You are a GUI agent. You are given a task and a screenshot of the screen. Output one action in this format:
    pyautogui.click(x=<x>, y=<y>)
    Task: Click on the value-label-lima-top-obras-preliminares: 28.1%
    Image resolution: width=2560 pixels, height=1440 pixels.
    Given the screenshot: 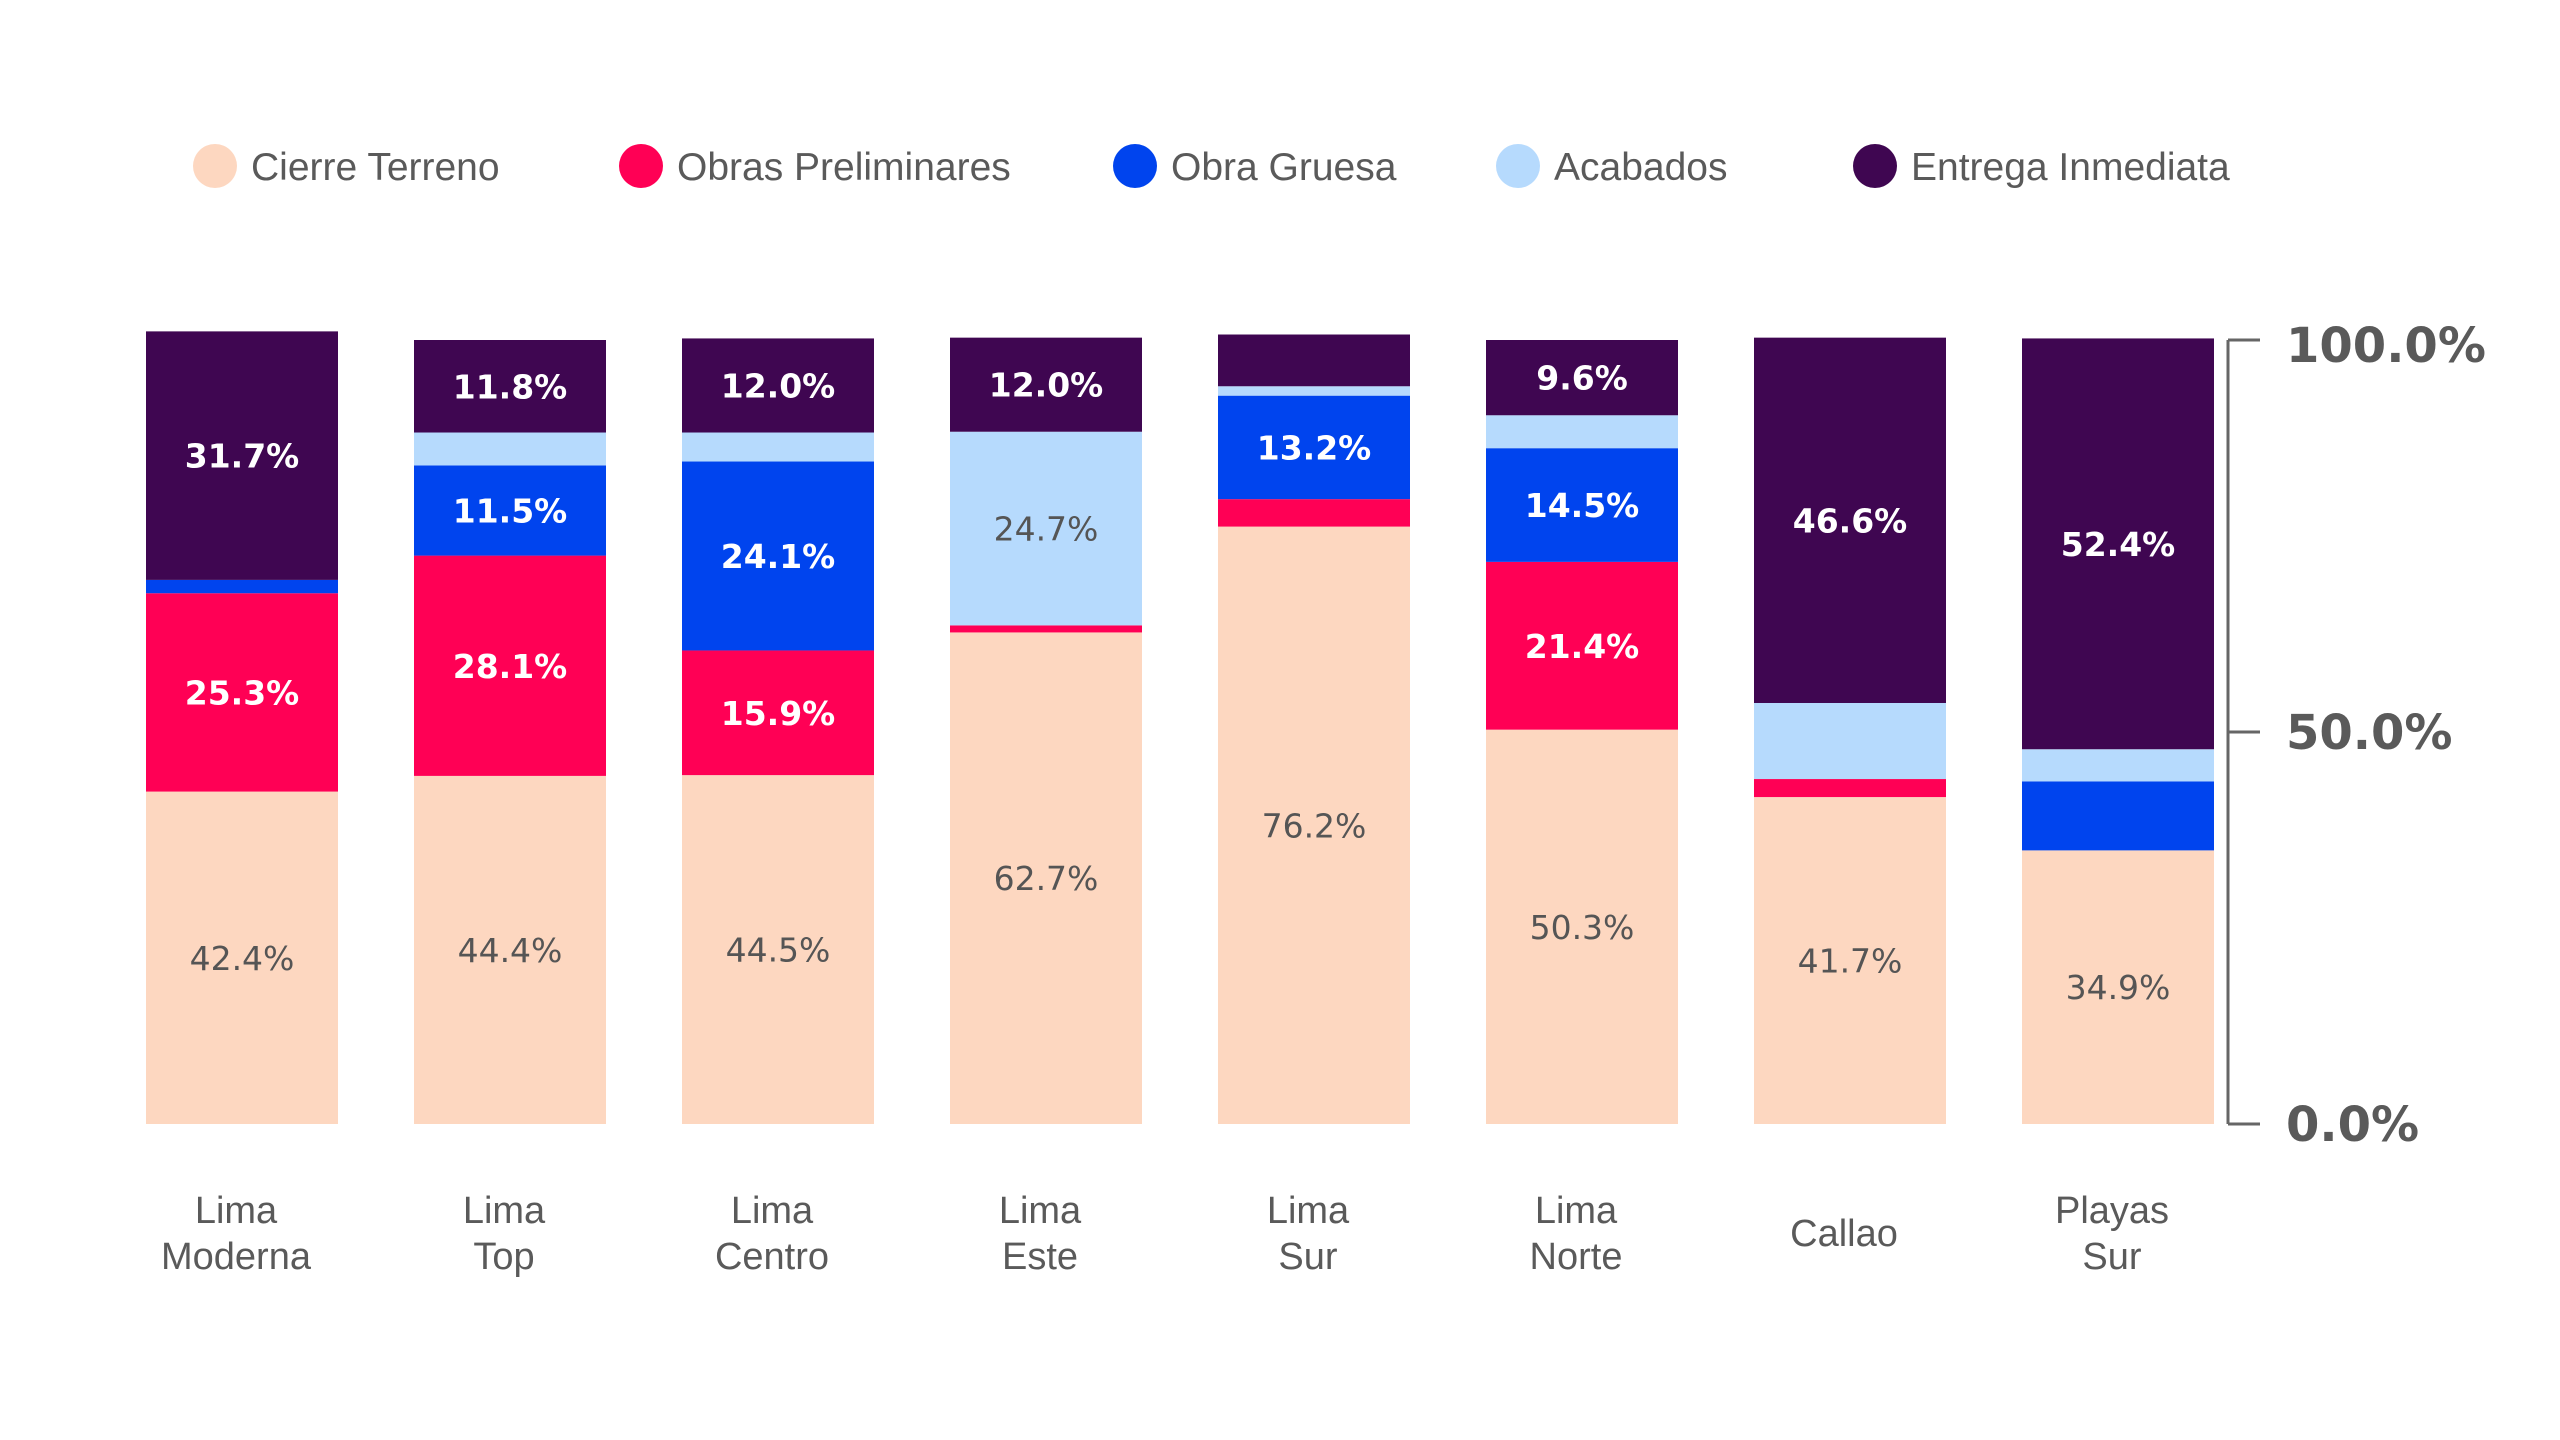 What is the action you would take?
    pyautogui.click(x=510, y=666)
    